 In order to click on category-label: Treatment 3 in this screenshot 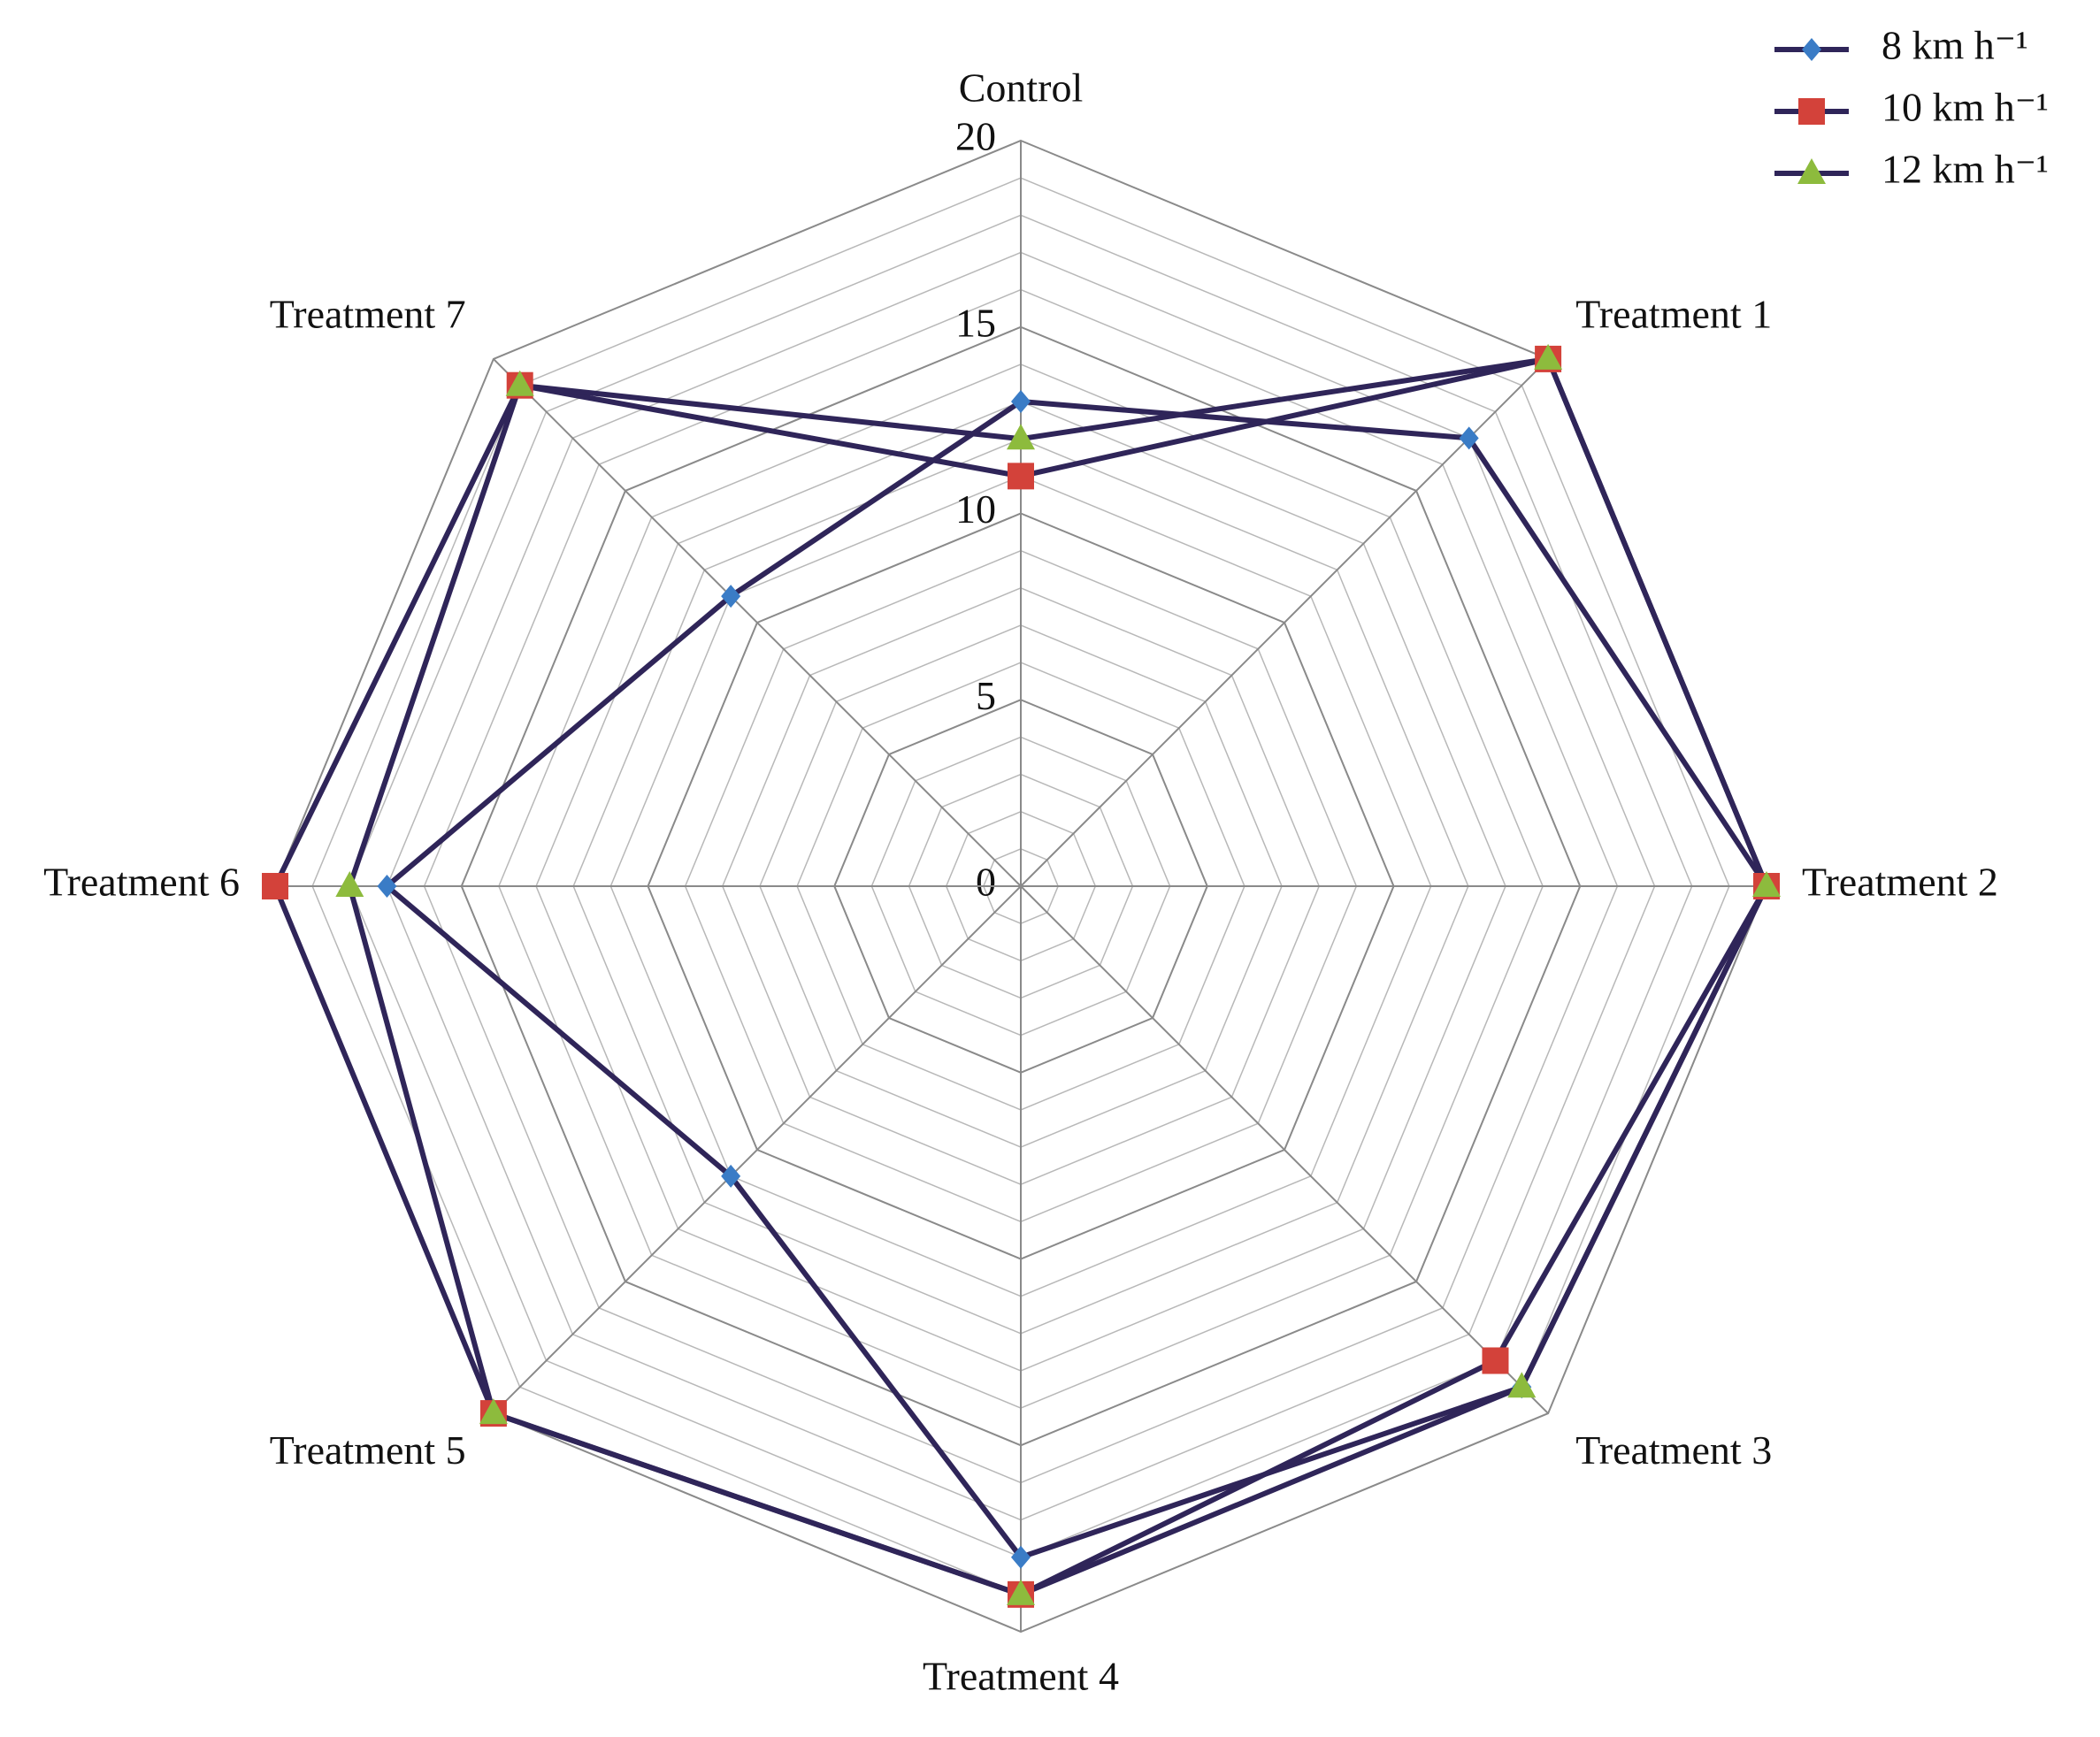, I will do `click(1673, 1450)`.